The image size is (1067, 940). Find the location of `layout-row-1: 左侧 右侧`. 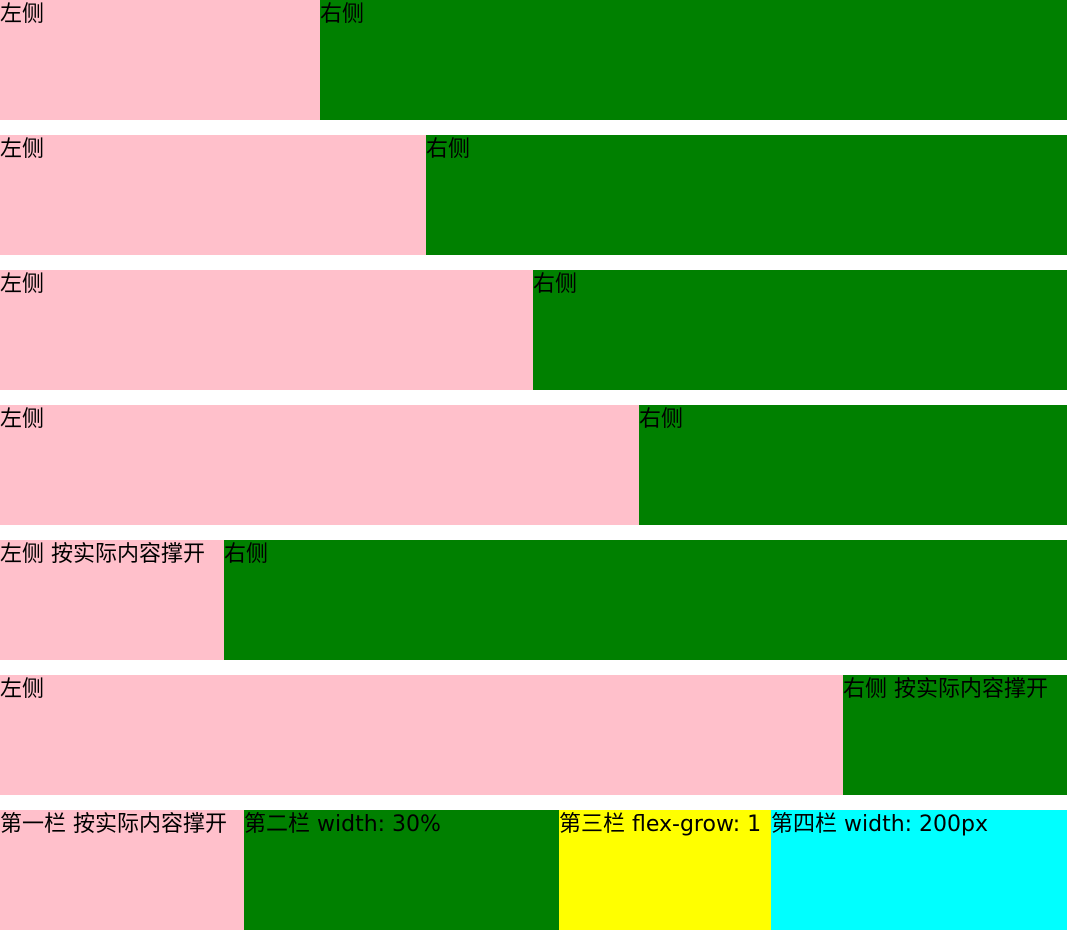

layout-row-1: 左侧 右侧 is located at coordinates (533, 60).